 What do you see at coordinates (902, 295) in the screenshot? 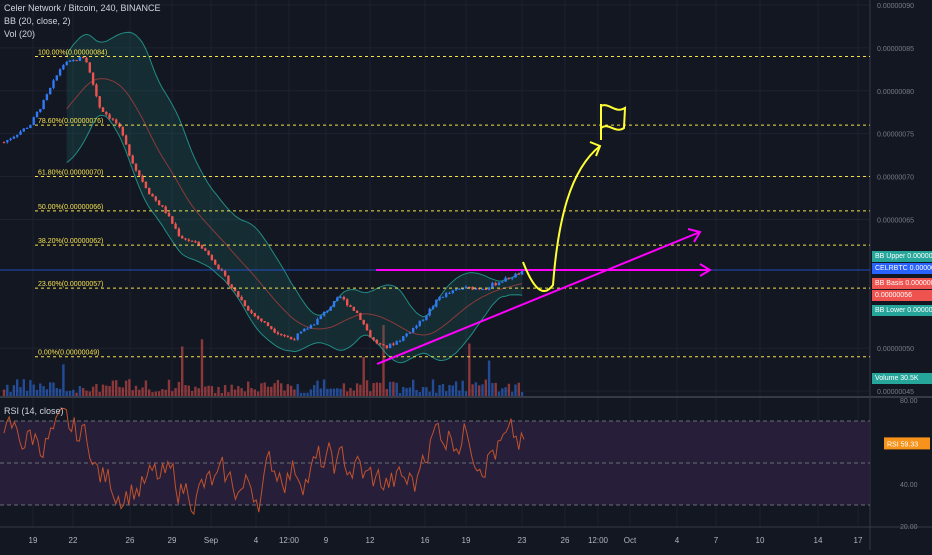
I see `price-label-box: 0.00000056` at bounding box center [902, 295].